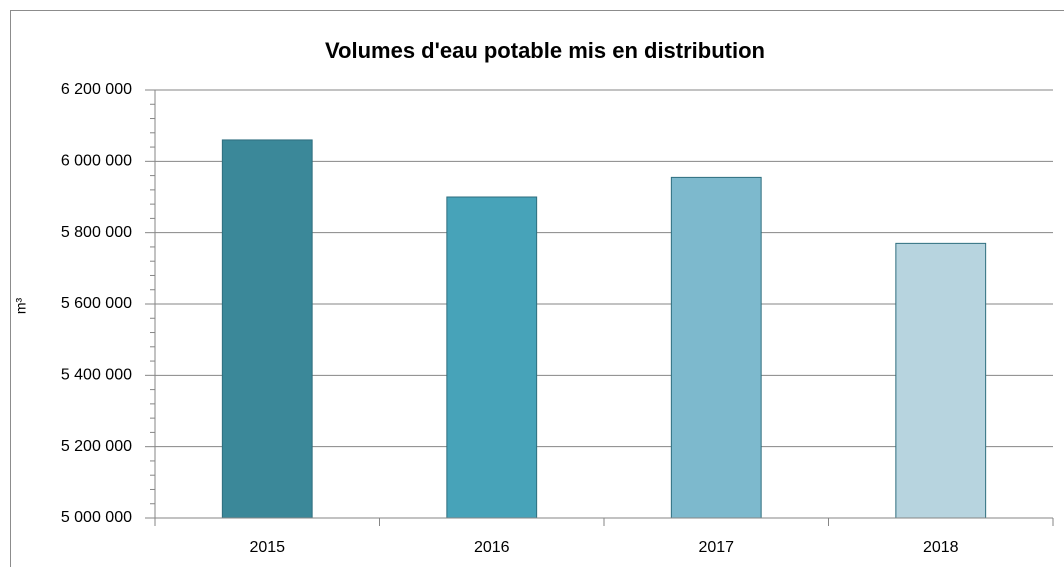  What do you see at coordinates (941, 547) in the screenshot?
I see `x-tick-label: 2018` at bounding box center [941, 547].